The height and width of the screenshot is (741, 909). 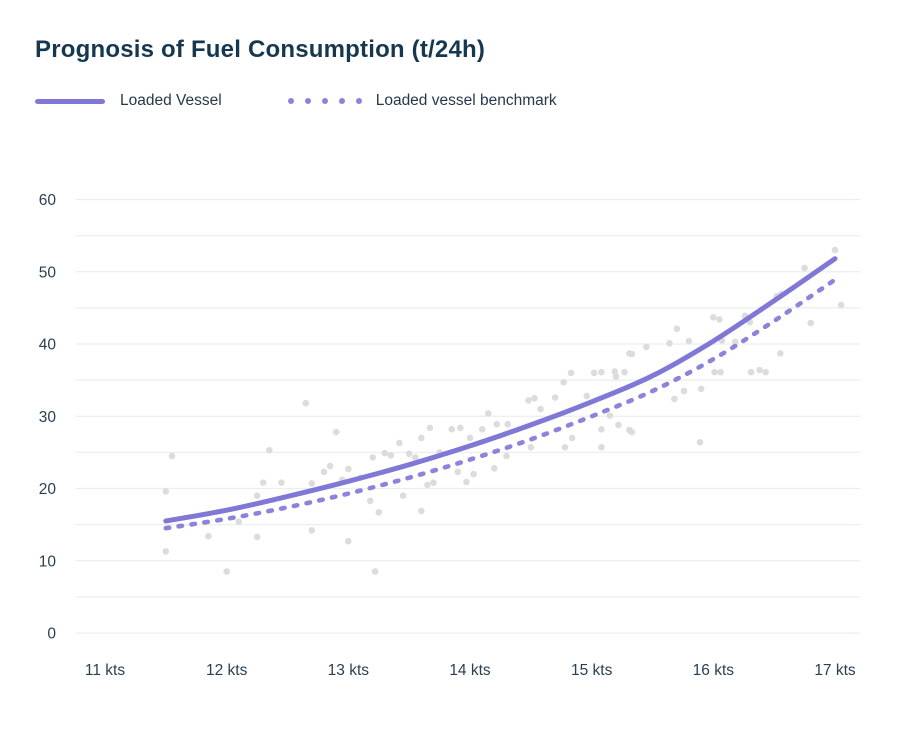 I want to click on x-tick-label: 16 kts, so click(x=714, y=670).